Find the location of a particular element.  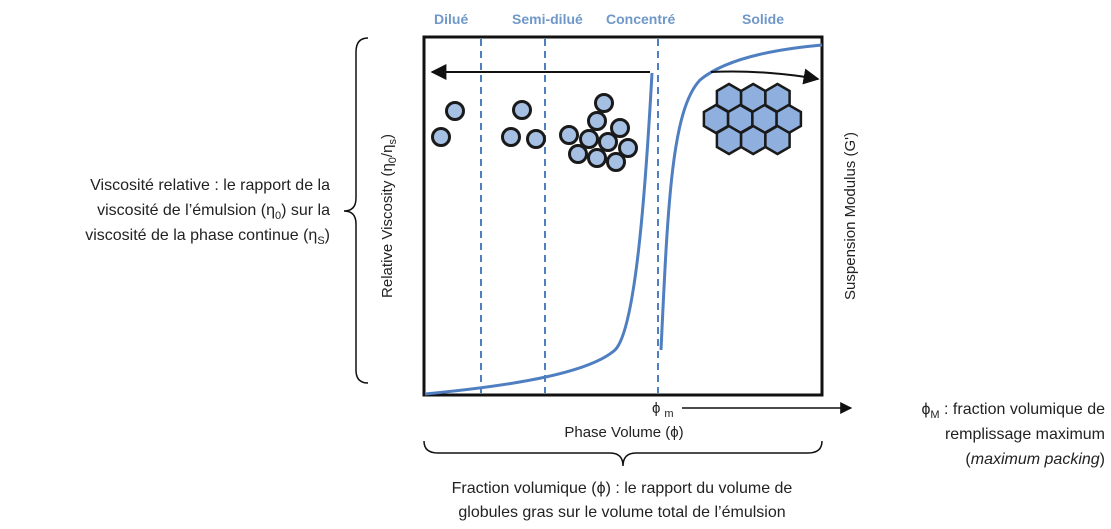

annotation-line: (maximum packing) is located at coordinates (1035, 459).